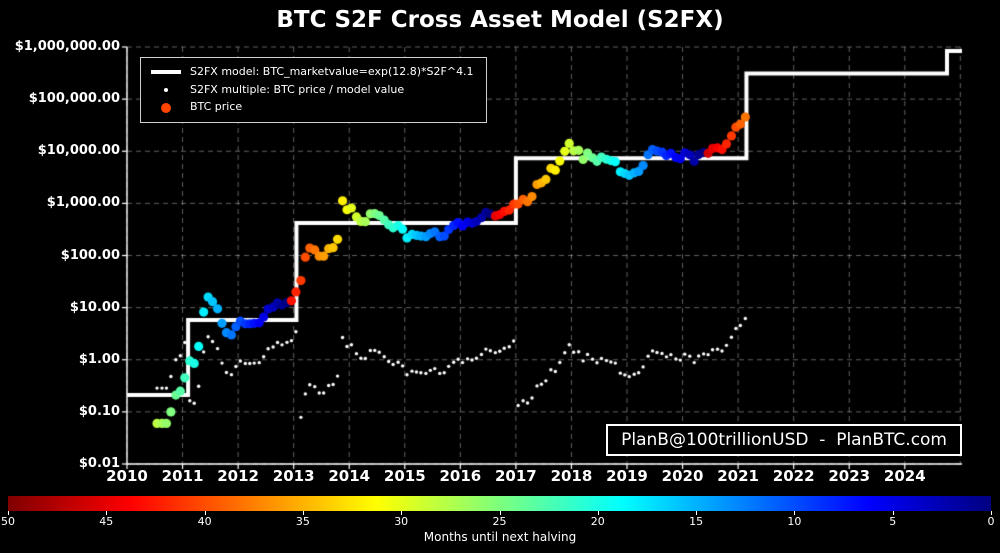 The width and height of the screenshot is (1000, 553). What do you see at coordinates (106, 521) in the screenshot?
I see `colorbar-tick-label: 45` at bounding box center [106, 521].